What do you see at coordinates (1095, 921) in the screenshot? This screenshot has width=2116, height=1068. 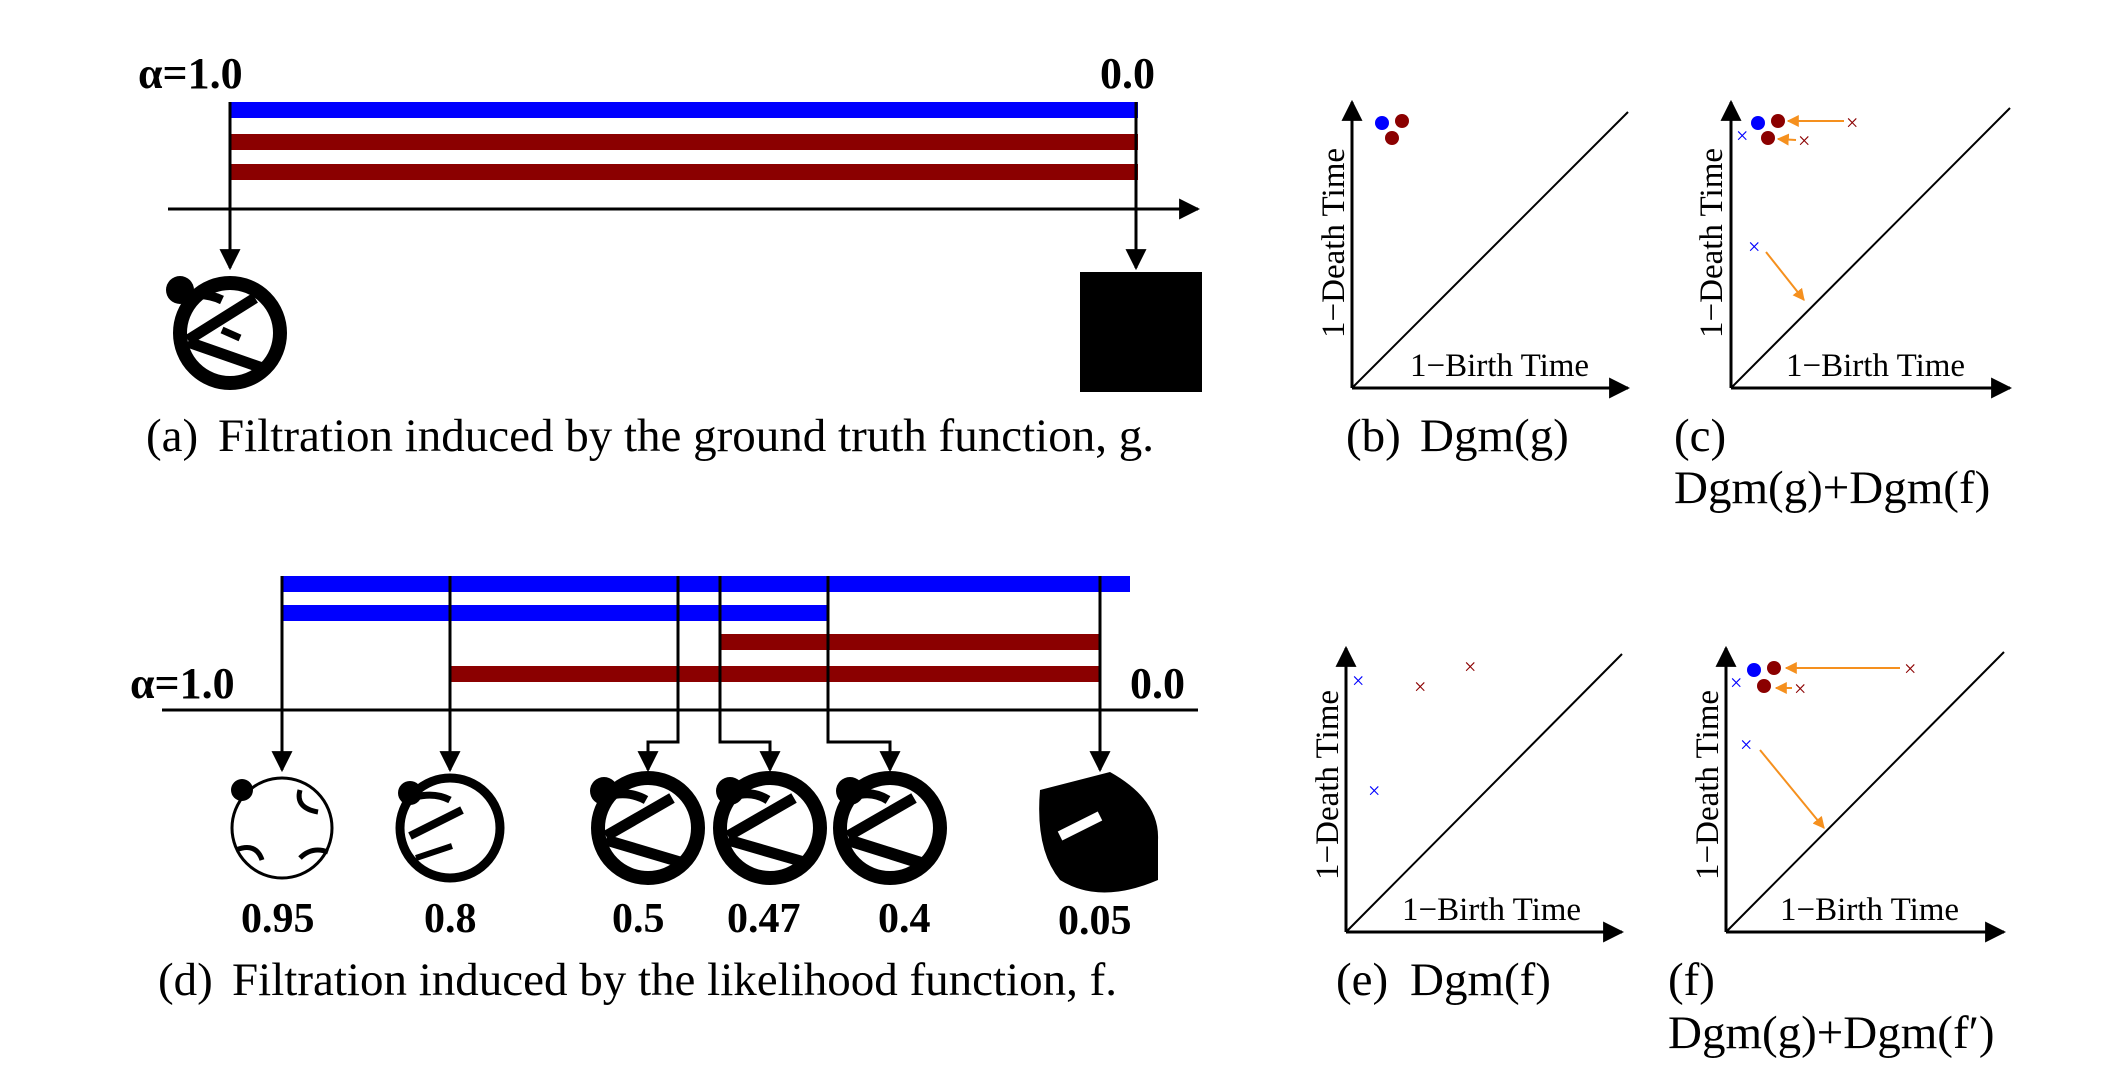 I see `threshold-label: 0.05` at bounding box center [1095, 921].